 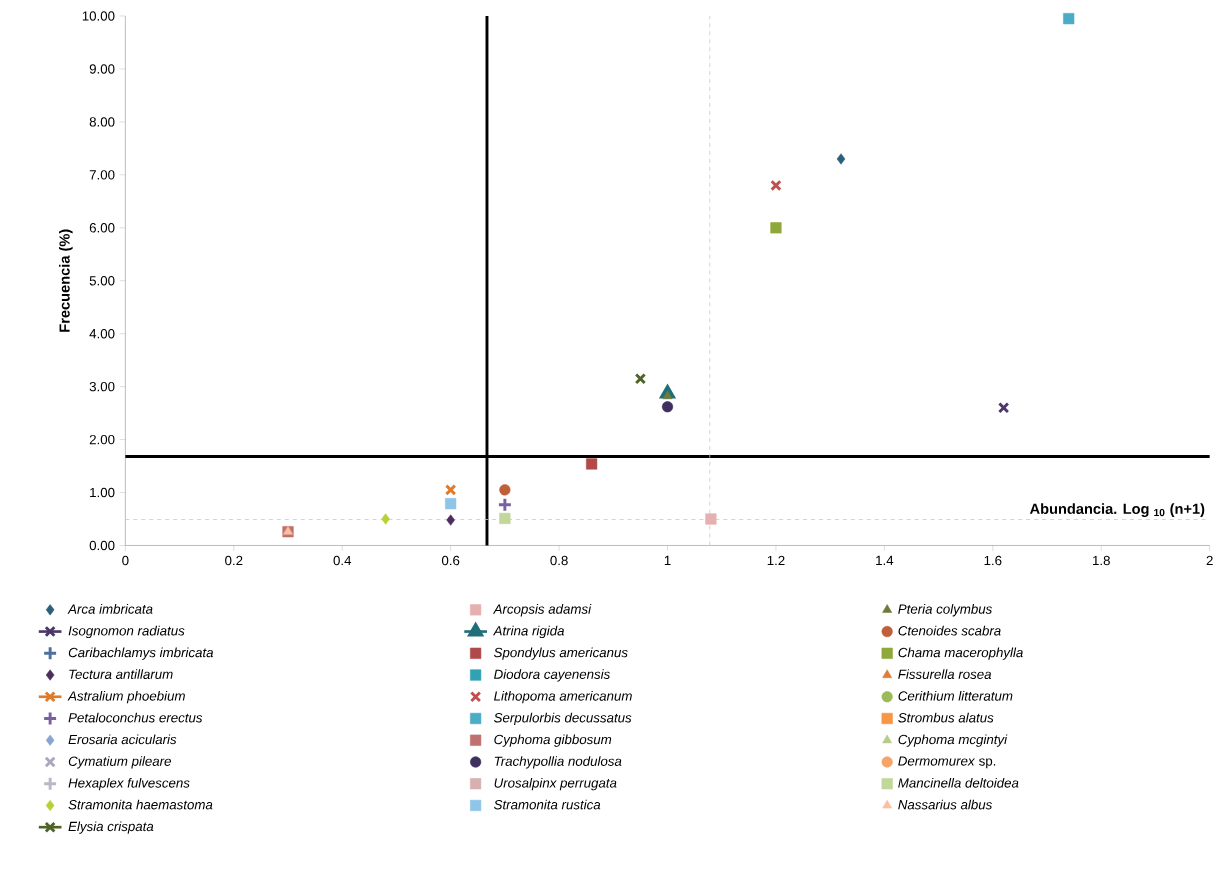 I want to click on legend-label: Lithopoma americanum, so click(x=563, y=697).